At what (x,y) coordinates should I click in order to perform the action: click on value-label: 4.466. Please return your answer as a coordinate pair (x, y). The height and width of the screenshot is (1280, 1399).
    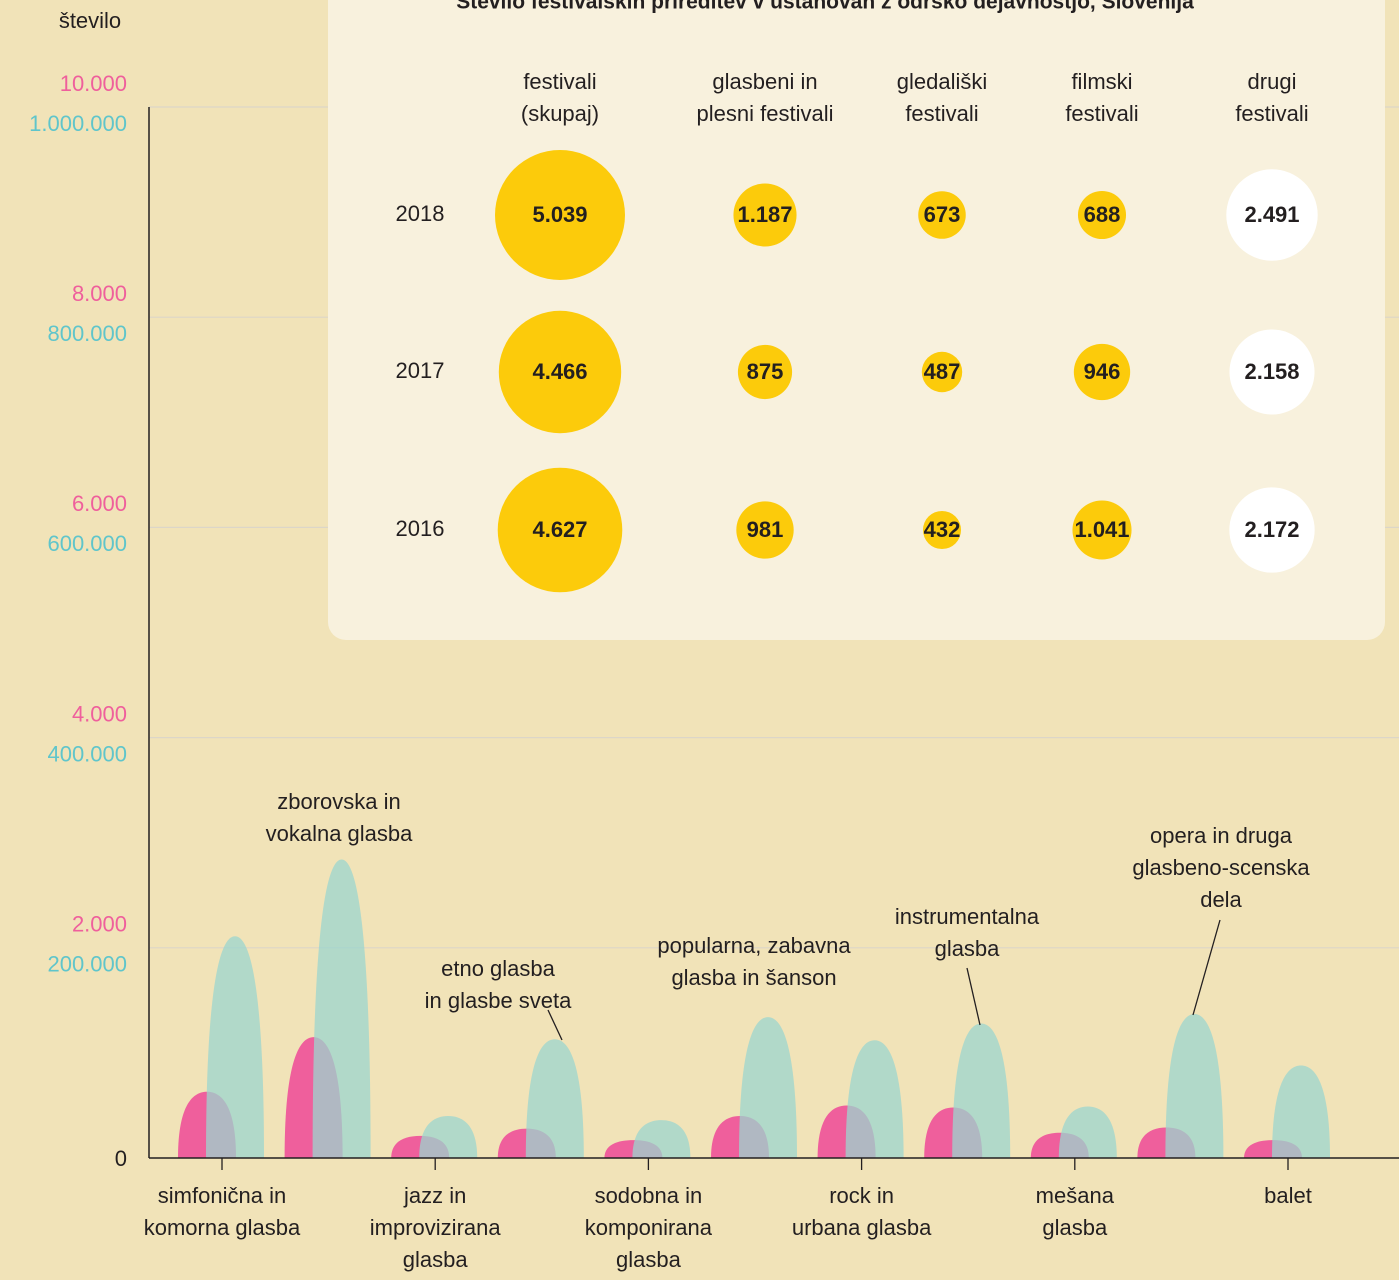
    Looking at the image, I should click on (559, 371).